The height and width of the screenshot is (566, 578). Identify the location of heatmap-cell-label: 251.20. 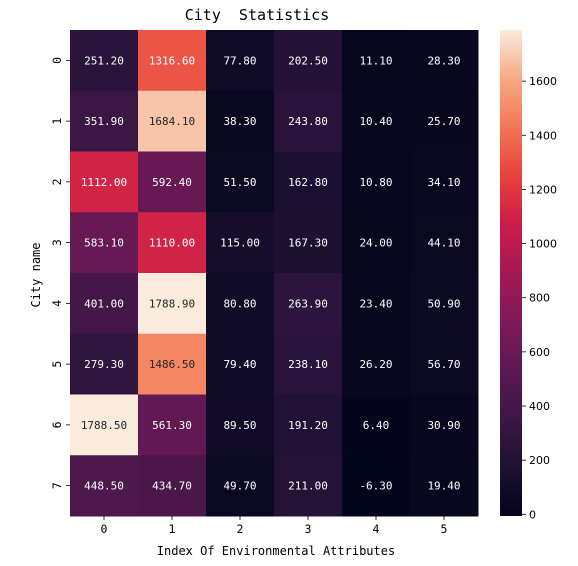
(104, 60).